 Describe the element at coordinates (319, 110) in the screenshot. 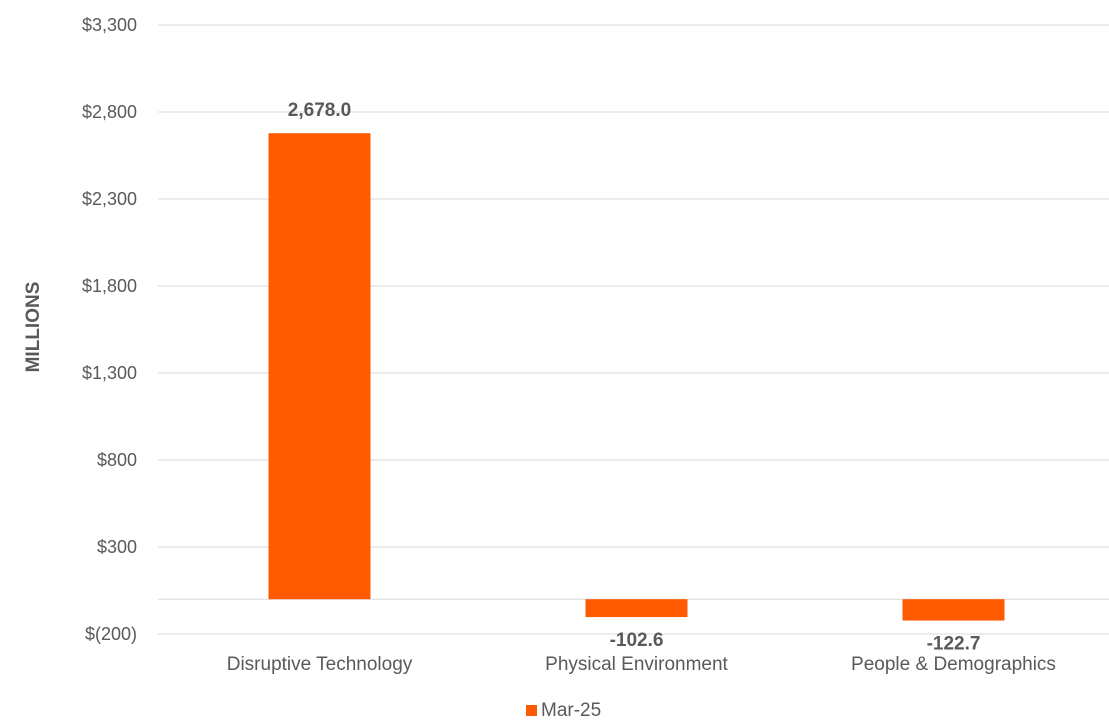

I see `data-label: 2,678.0` at that location.